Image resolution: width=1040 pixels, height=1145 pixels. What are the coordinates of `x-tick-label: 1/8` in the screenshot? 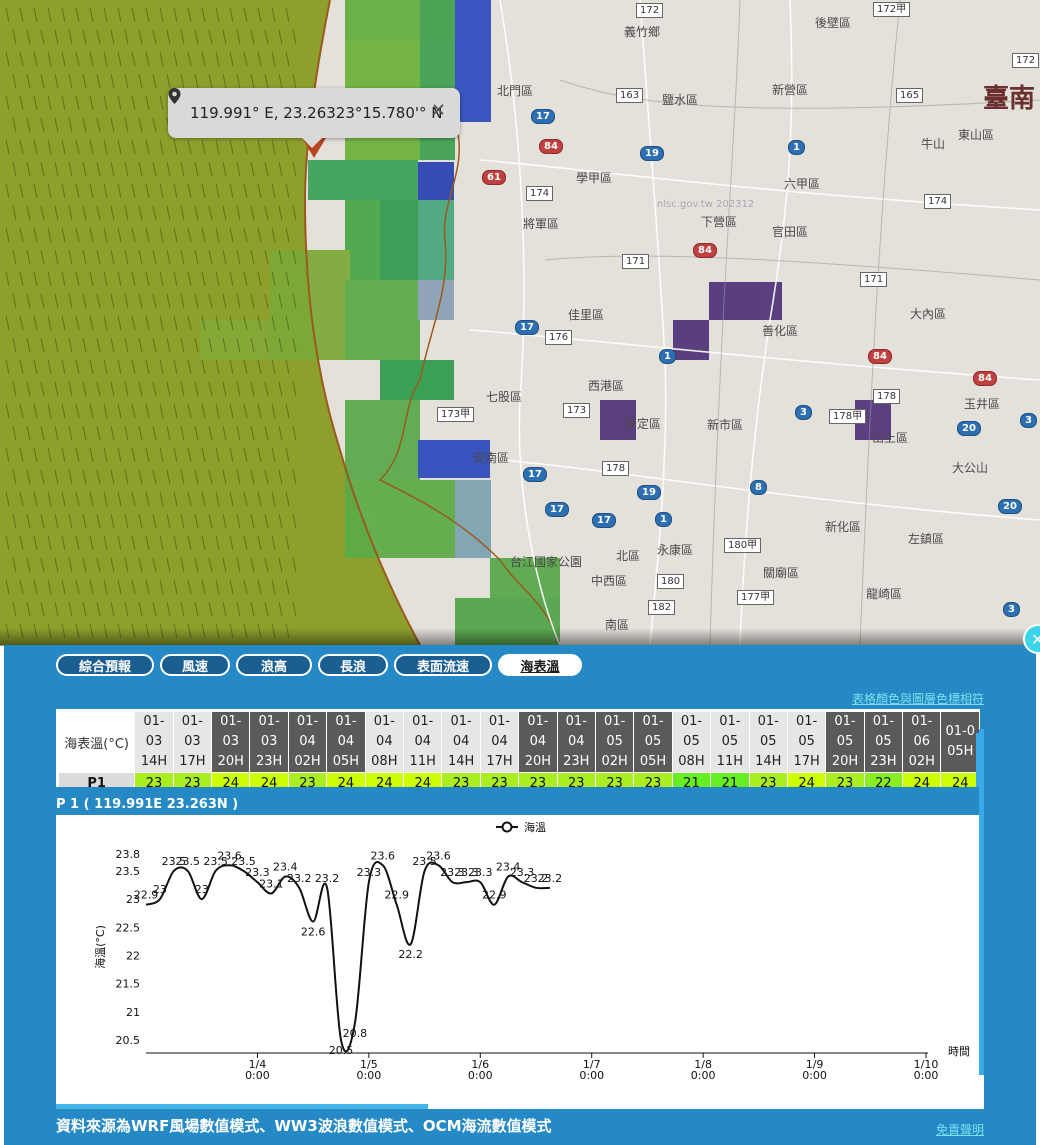 It's located at (703, 1064).